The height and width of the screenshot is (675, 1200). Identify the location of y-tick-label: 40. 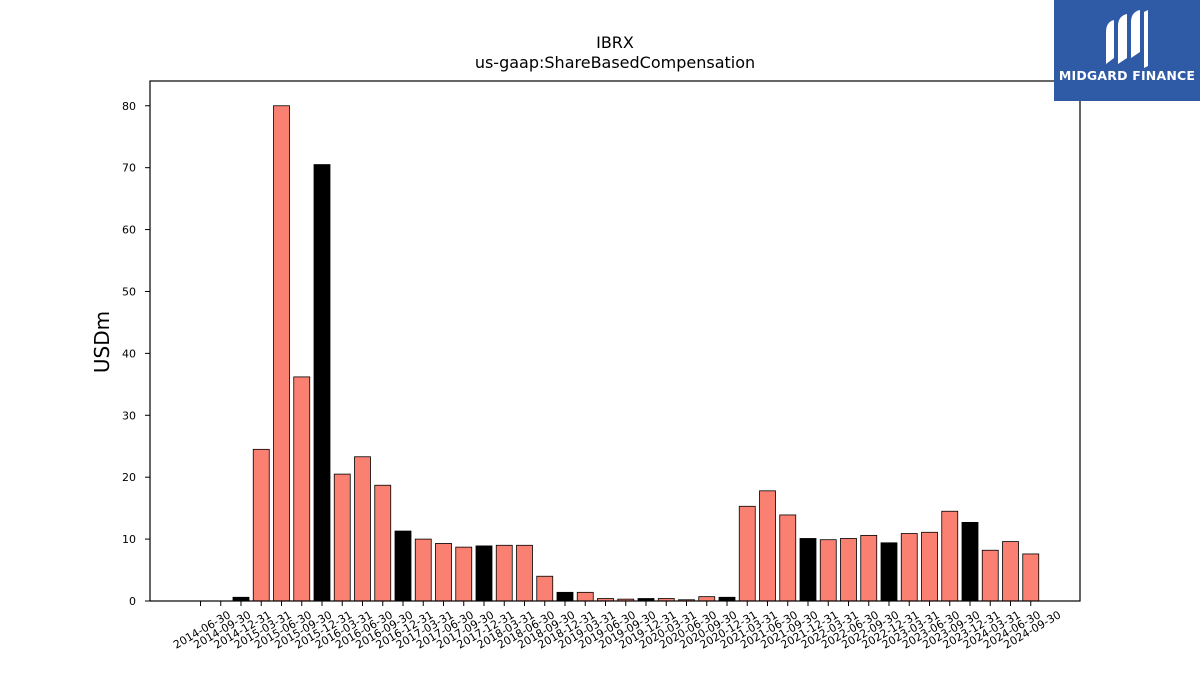
(129, 353).